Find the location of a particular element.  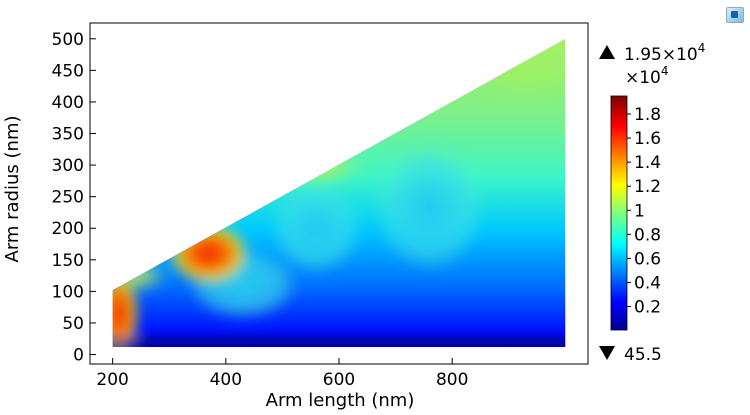

colorbar-min-marker is located at coordinates (607, 353).